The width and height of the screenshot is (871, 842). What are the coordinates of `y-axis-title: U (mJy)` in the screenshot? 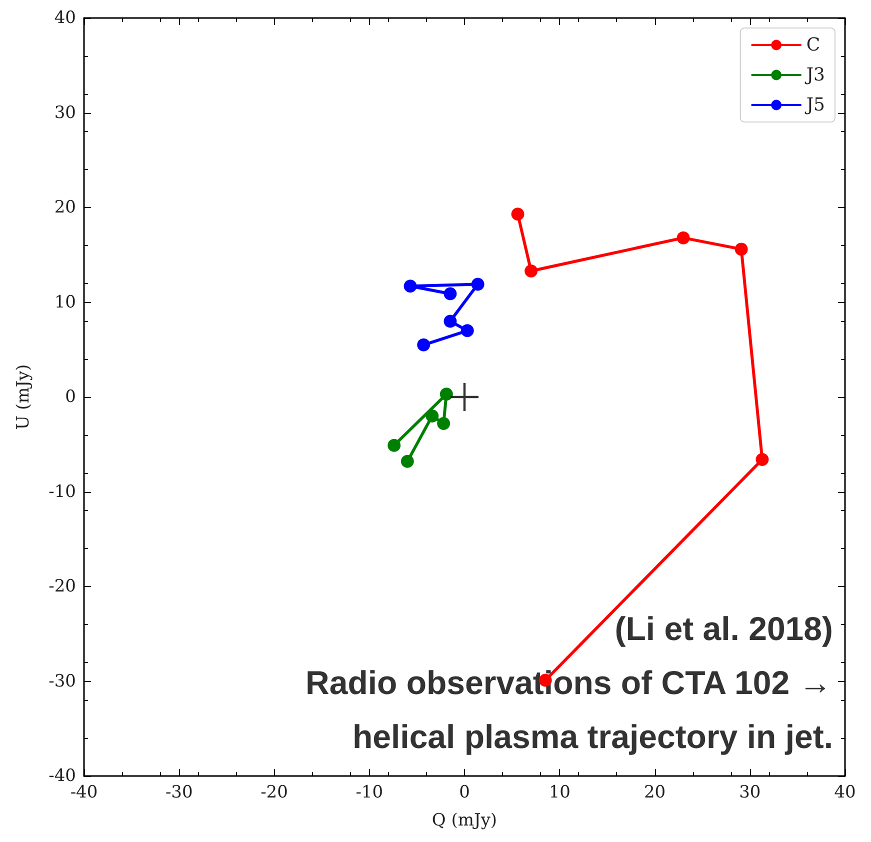 It's located at (24, 397).